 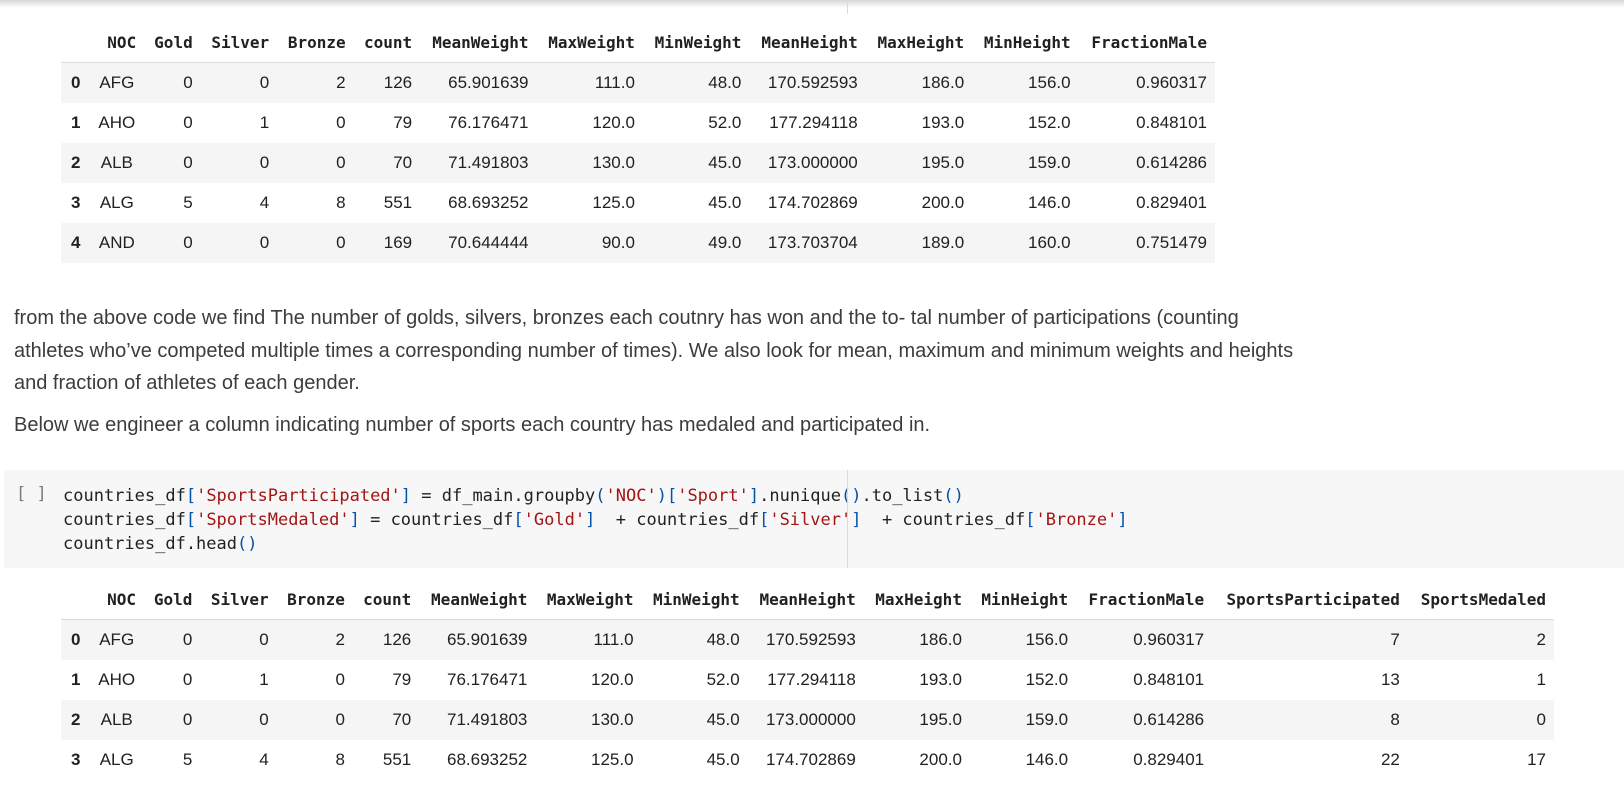 What do you see at coordinates (595, 544) in the screenshot?
I see `code-line: countries_df.head()` at bounding box center [595, 544].